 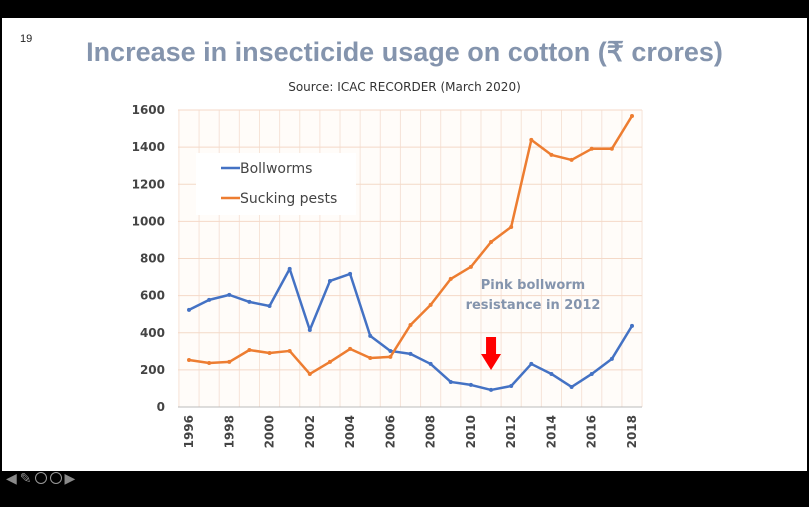 What do you see at coordinates (310, 431) in the screenshot?
I see `x-tick-label: 2002` at bounding box center [310, 431].